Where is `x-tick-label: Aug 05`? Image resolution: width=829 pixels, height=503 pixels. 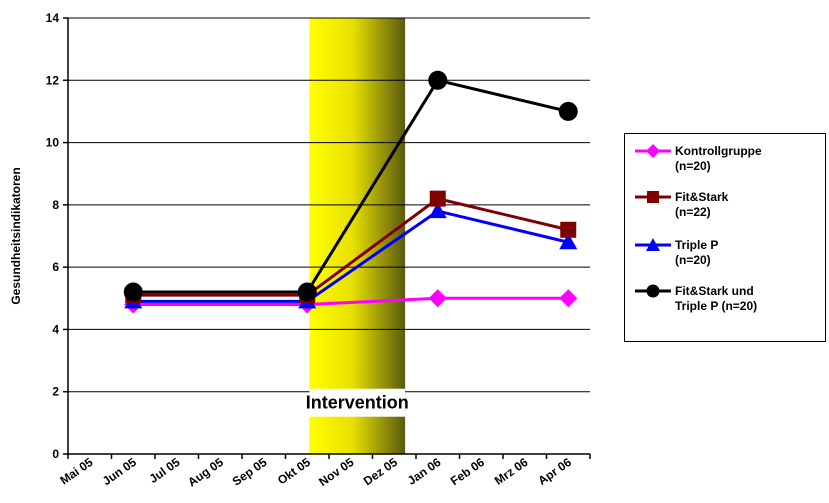
x-tick-label: Aug 05 is located at coordinates (205, 472).